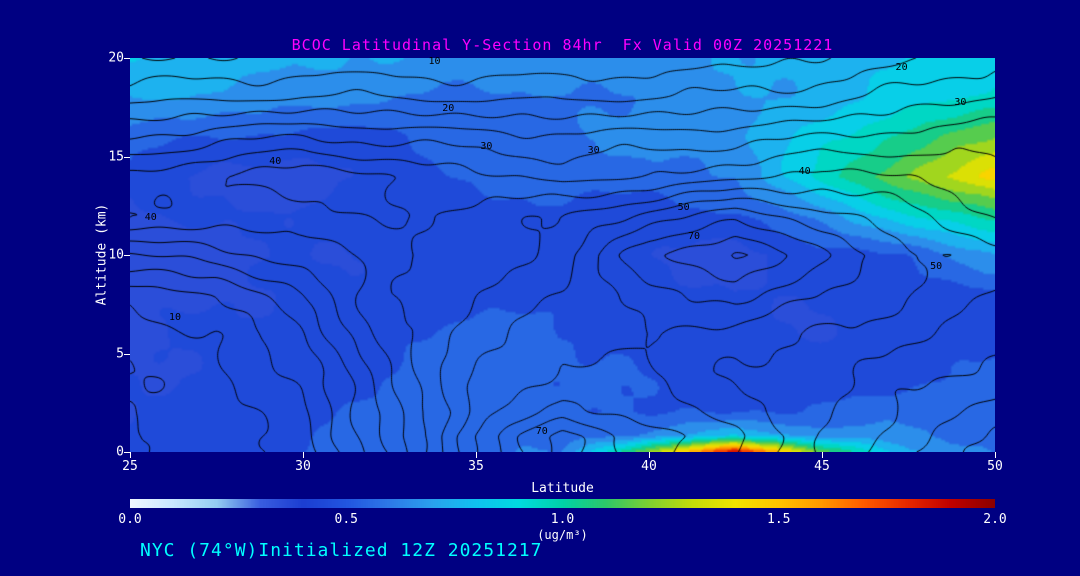 This screenshot has height=576, width=1080. What do you see at coordinates (562, 503) in the screenshot?
I see `colorbar` at bounding box center [562, 503].